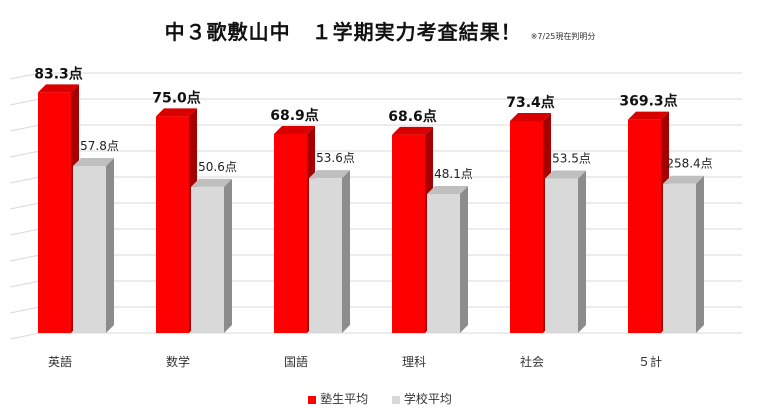 The image size is (760, 412). What do you see at coordinates (453, 174) in the screenshot?
I see `school-value-label: 48.1点` at bounding box center [453, 174].